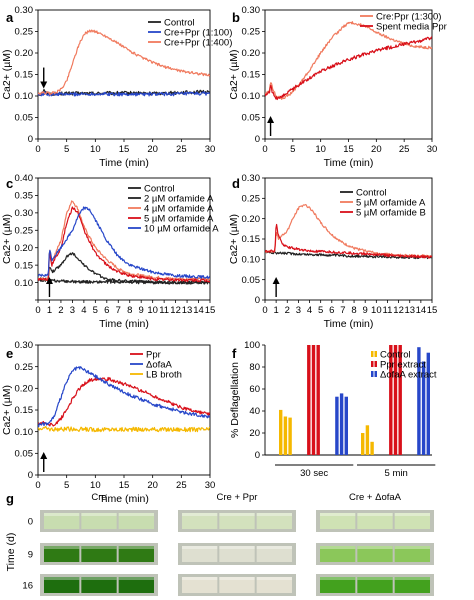  I want to click on legend-label: Cre+Ppr (1:400), so click(198, 42).